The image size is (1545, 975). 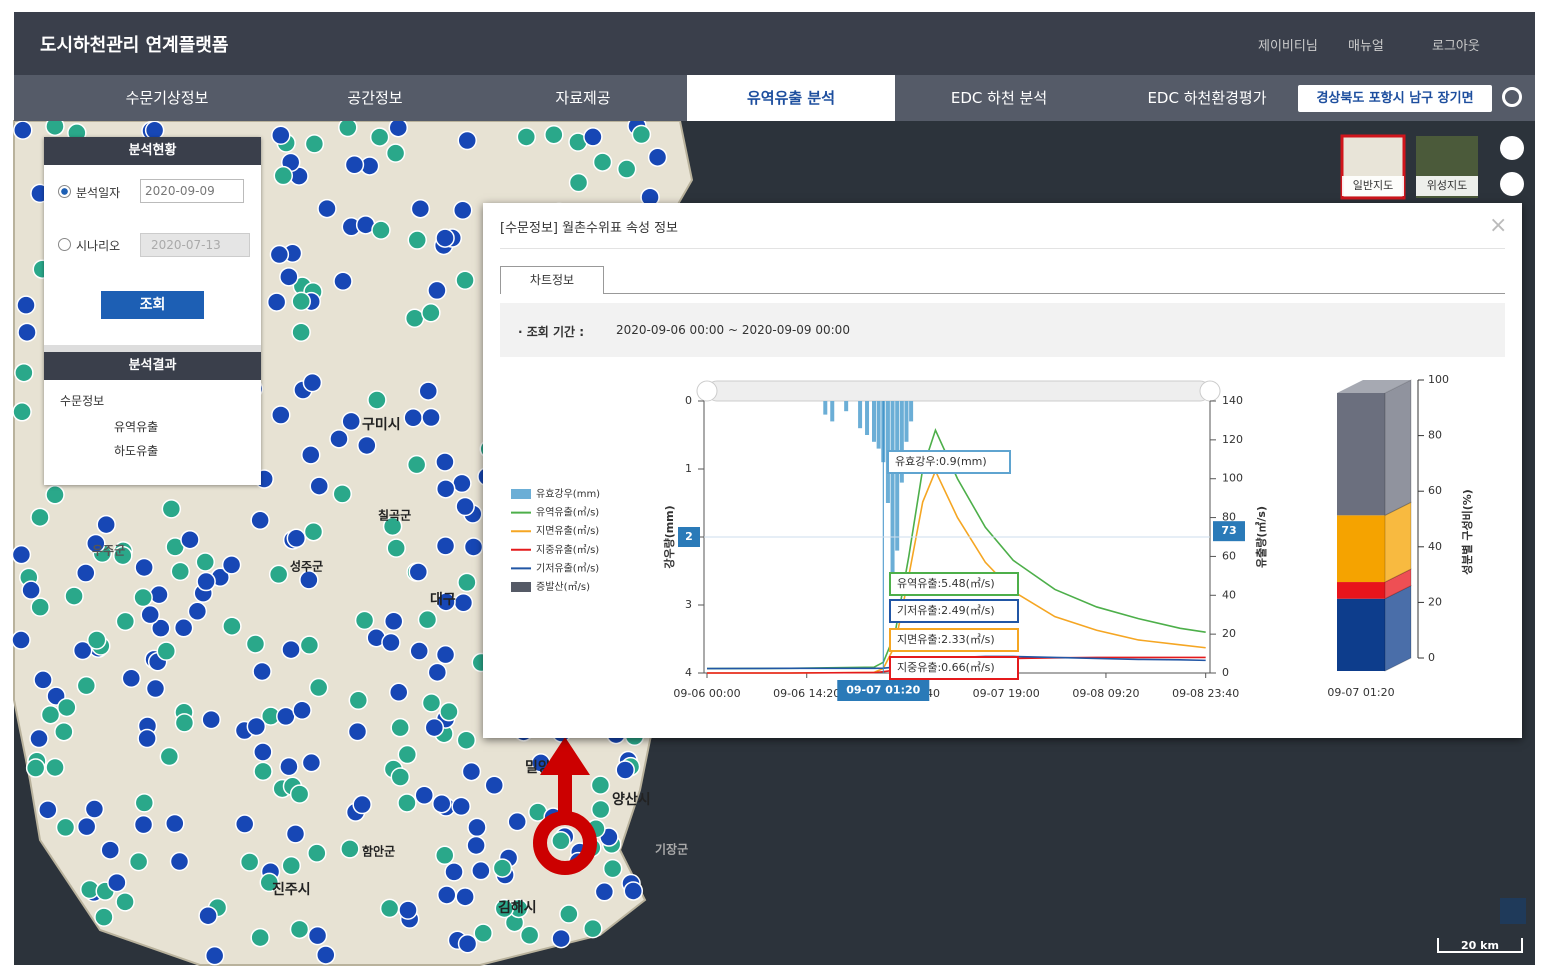 What do you see at coordinates (551, 332) in the screenshot?
I see `period-label: · 조회 기간 :` at bounding box center [551, 332].